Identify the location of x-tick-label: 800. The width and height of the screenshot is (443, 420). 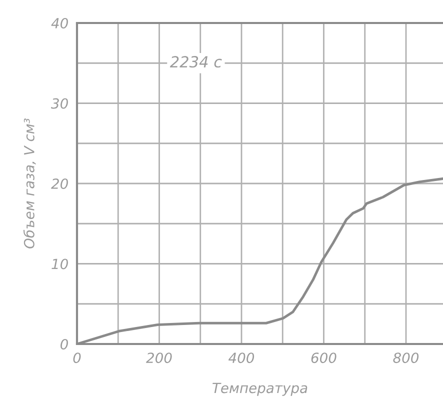
(406, 358).